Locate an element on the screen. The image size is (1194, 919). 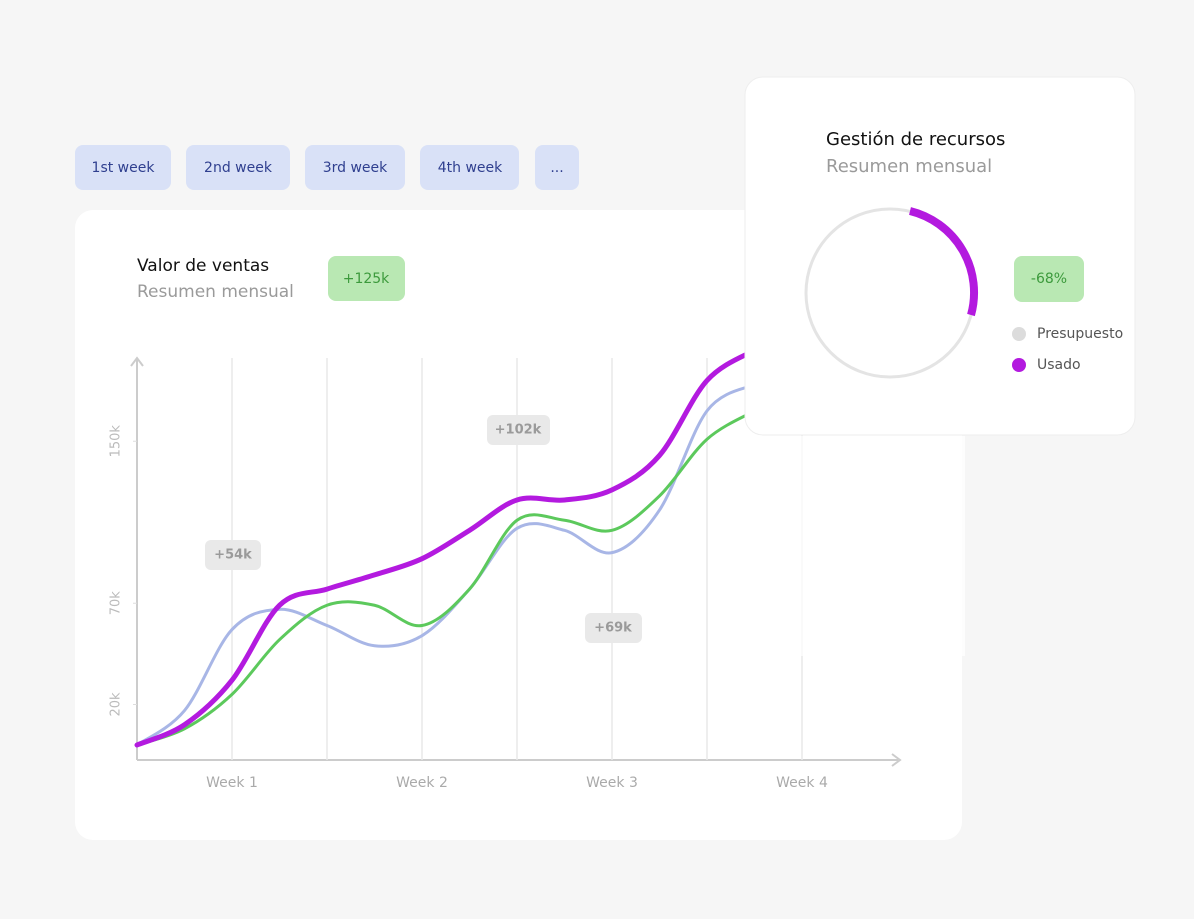
tab-label: 3rd week is located at coordinates (355, 168).